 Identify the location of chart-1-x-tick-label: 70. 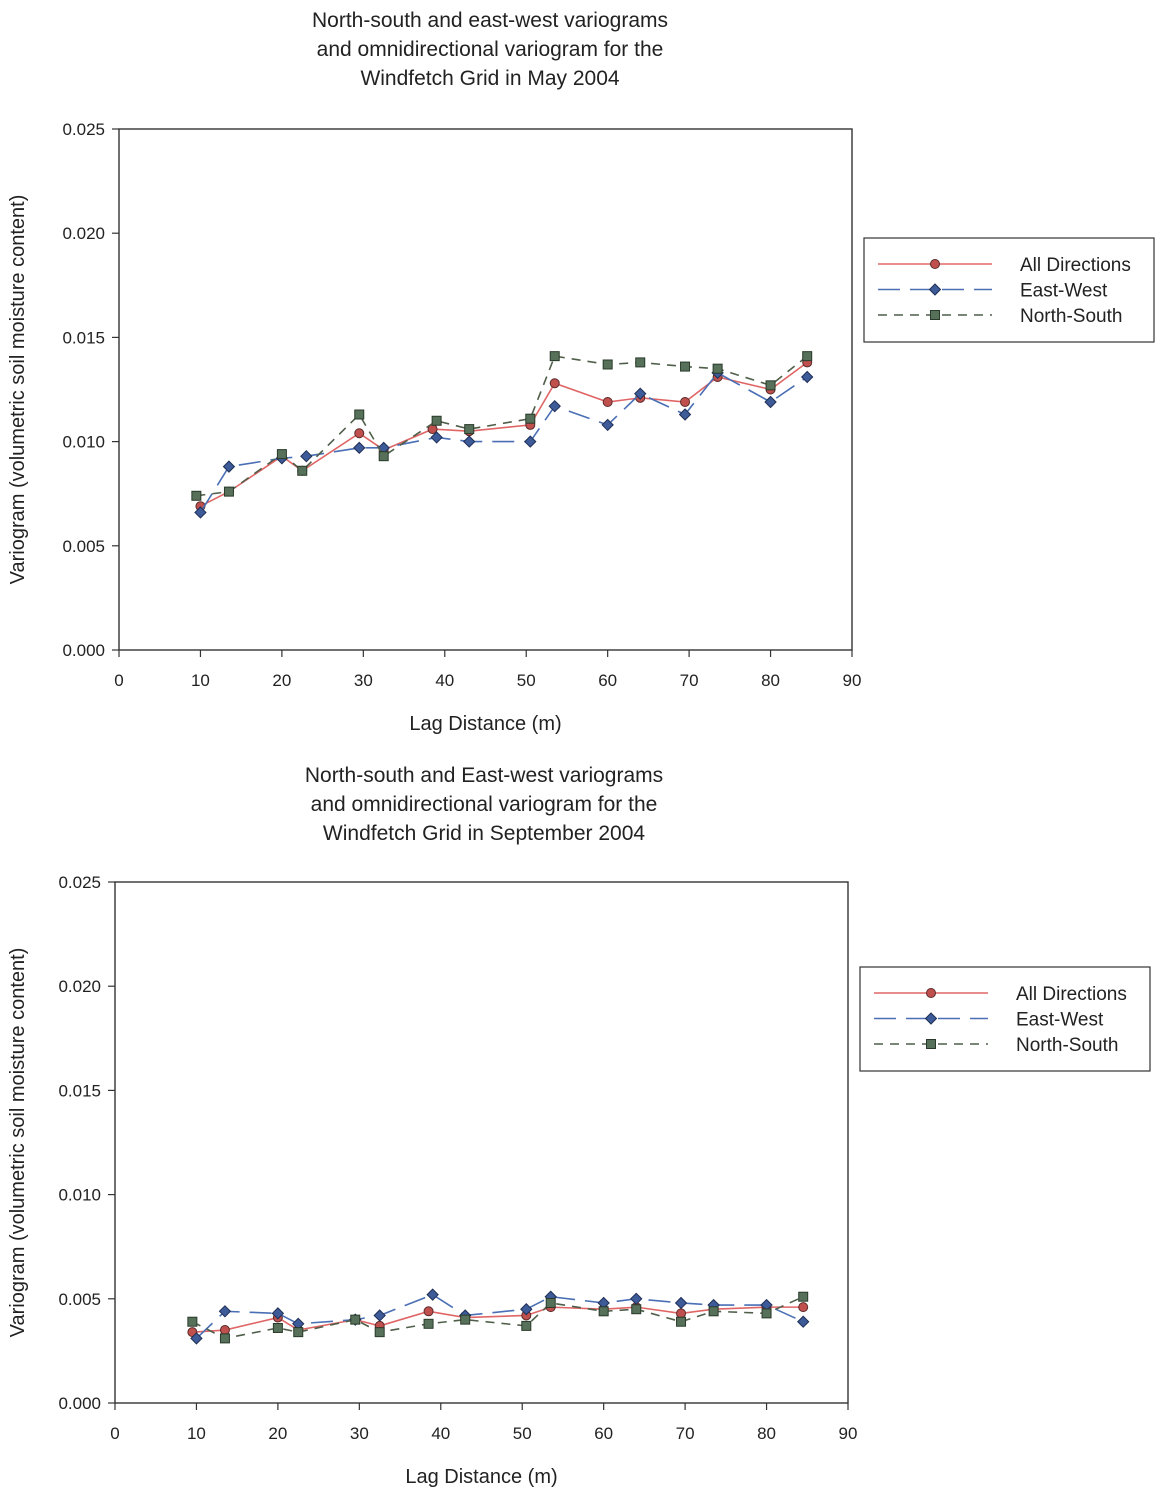
(689, 680).